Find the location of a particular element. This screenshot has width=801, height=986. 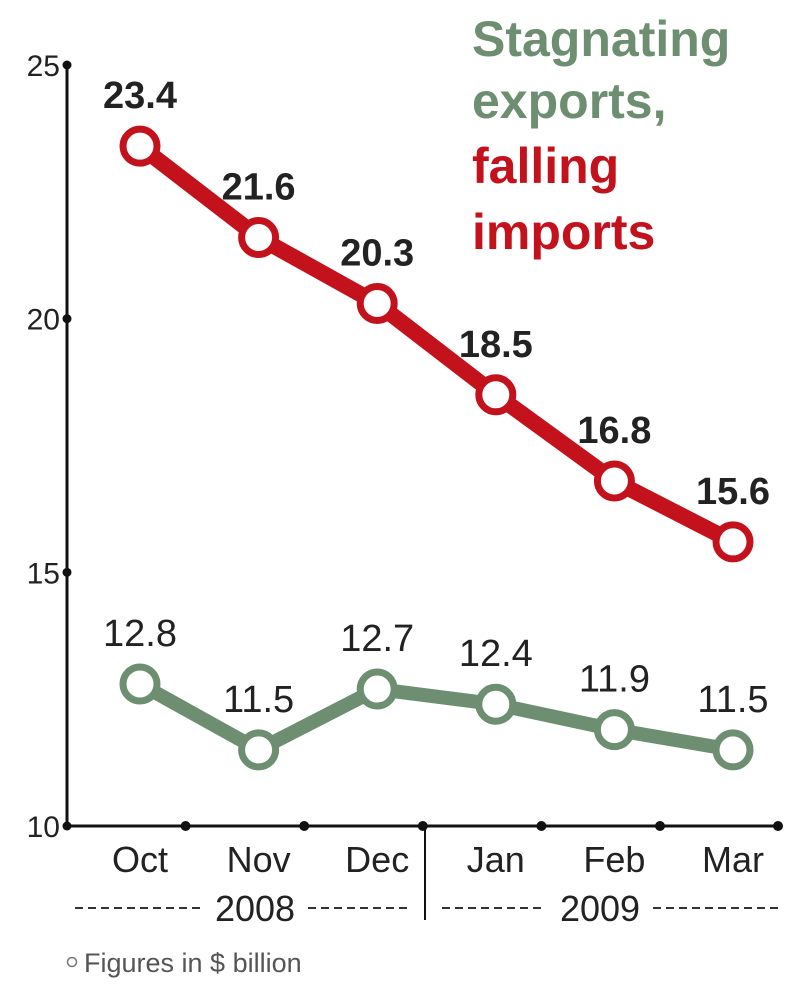

y-tick-label: 20 is located at coordinates (43, 320).